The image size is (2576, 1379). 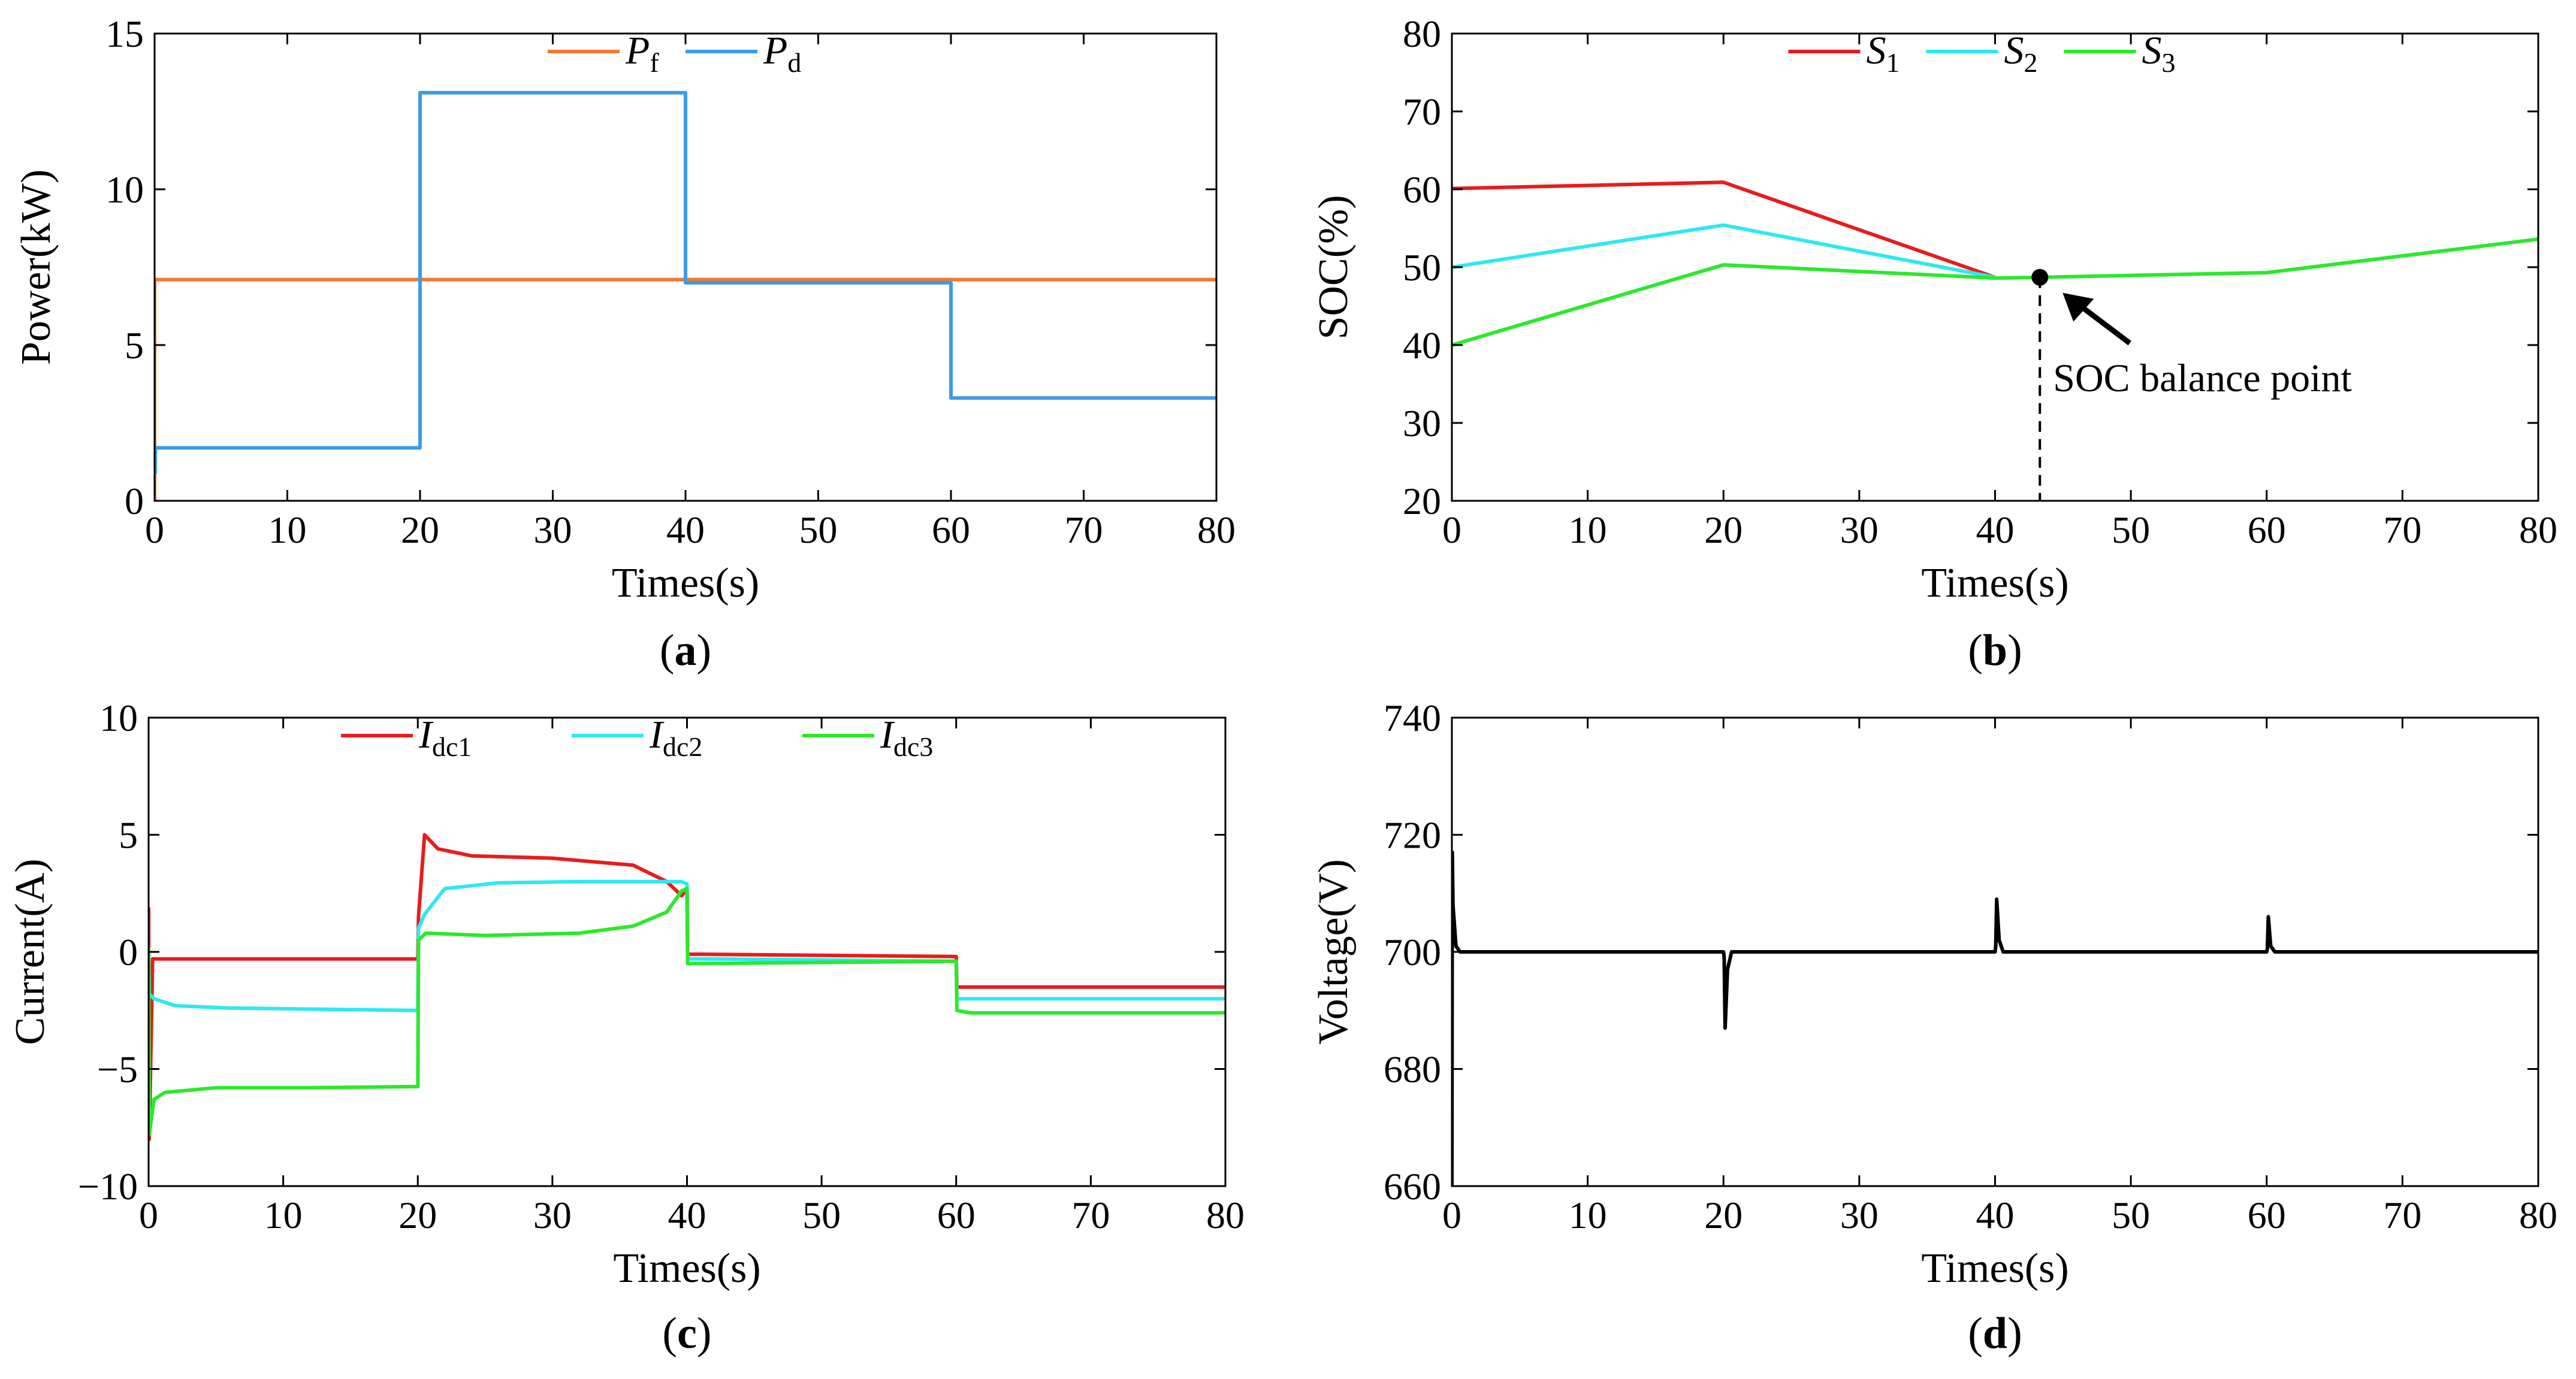 What do you see at coordinates (2021, 53) in the screenshot?
I see `legend-label: S2` at bounding box center [2021, 53].